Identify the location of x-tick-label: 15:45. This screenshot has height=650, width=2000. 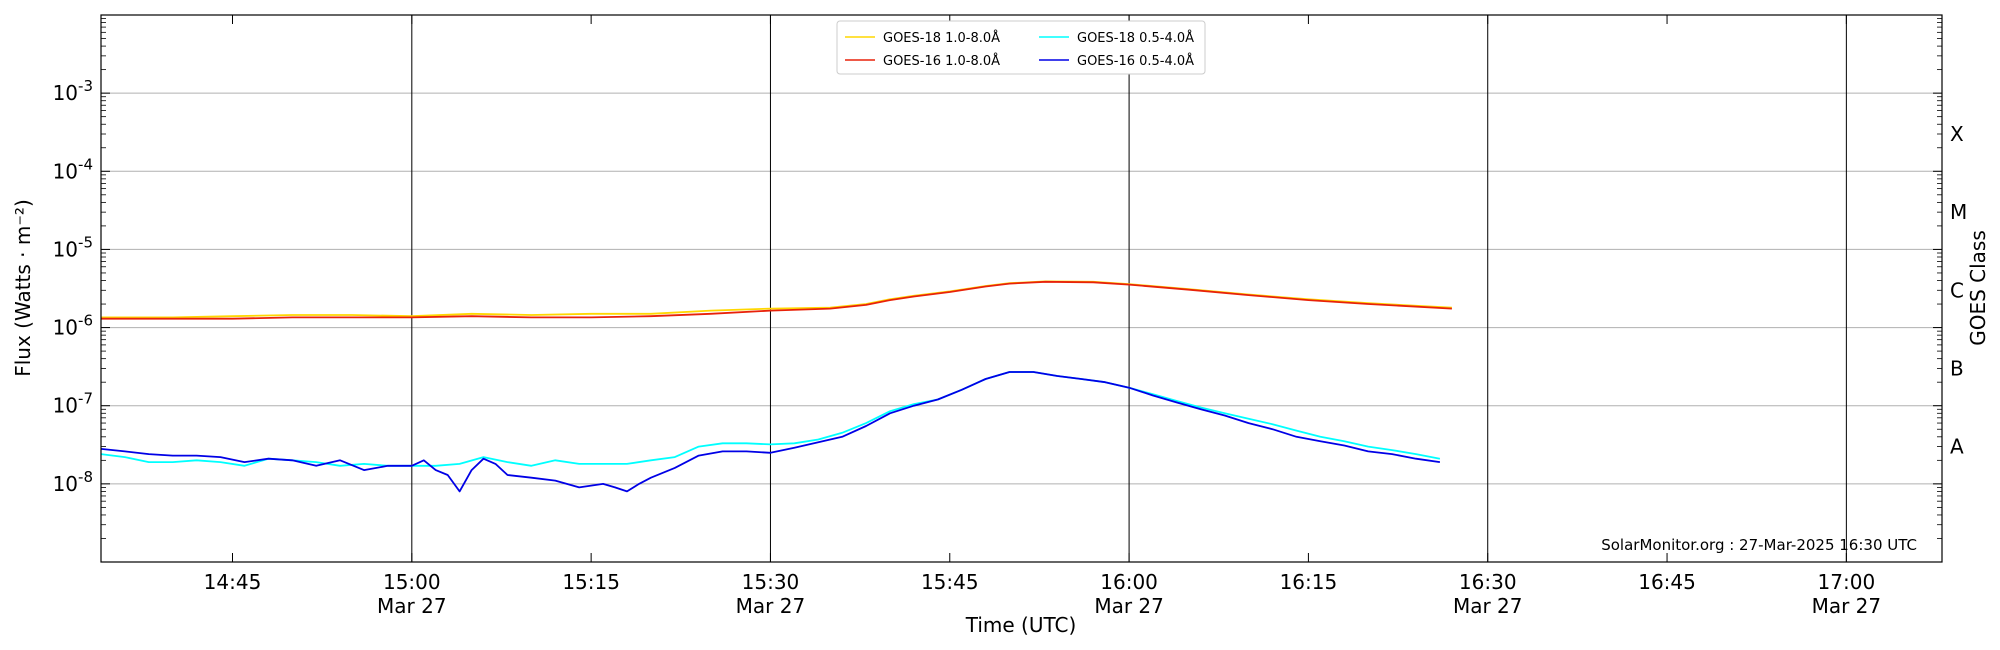
(950, 582).